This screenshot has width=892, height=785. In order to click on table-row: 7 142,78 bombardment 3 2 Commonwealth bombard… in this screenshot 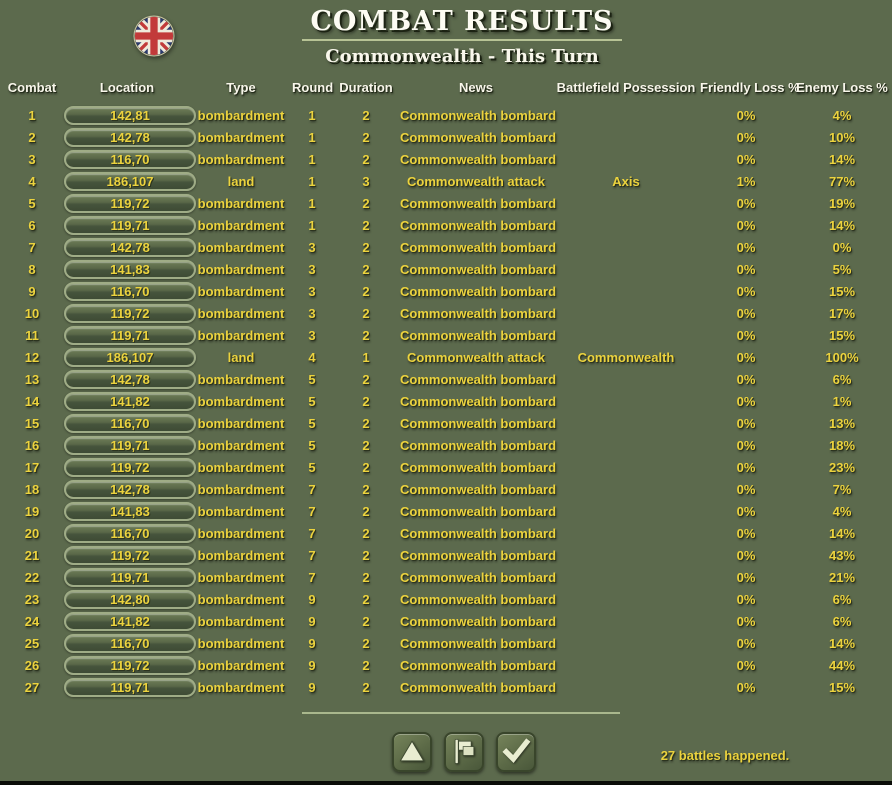, I will do `click(446, 247)`.